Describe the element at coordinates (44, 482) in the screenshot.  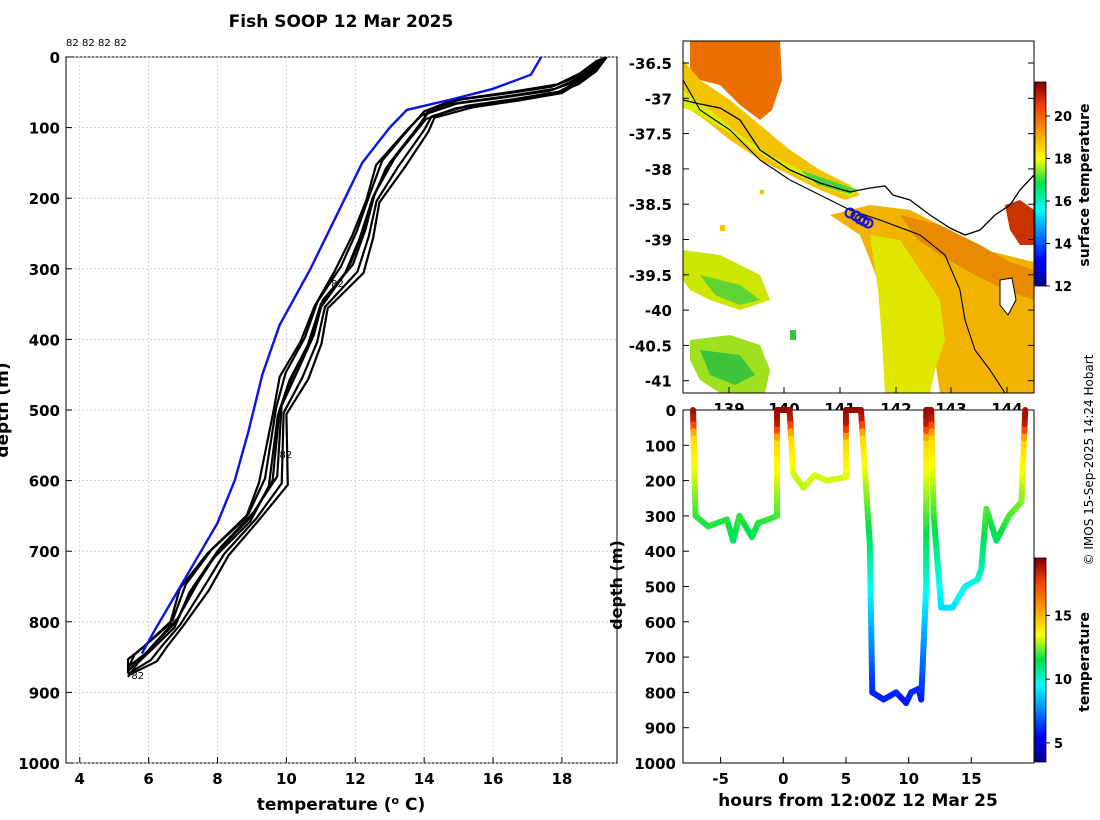
I see `y-tick-label: 600` at that location.